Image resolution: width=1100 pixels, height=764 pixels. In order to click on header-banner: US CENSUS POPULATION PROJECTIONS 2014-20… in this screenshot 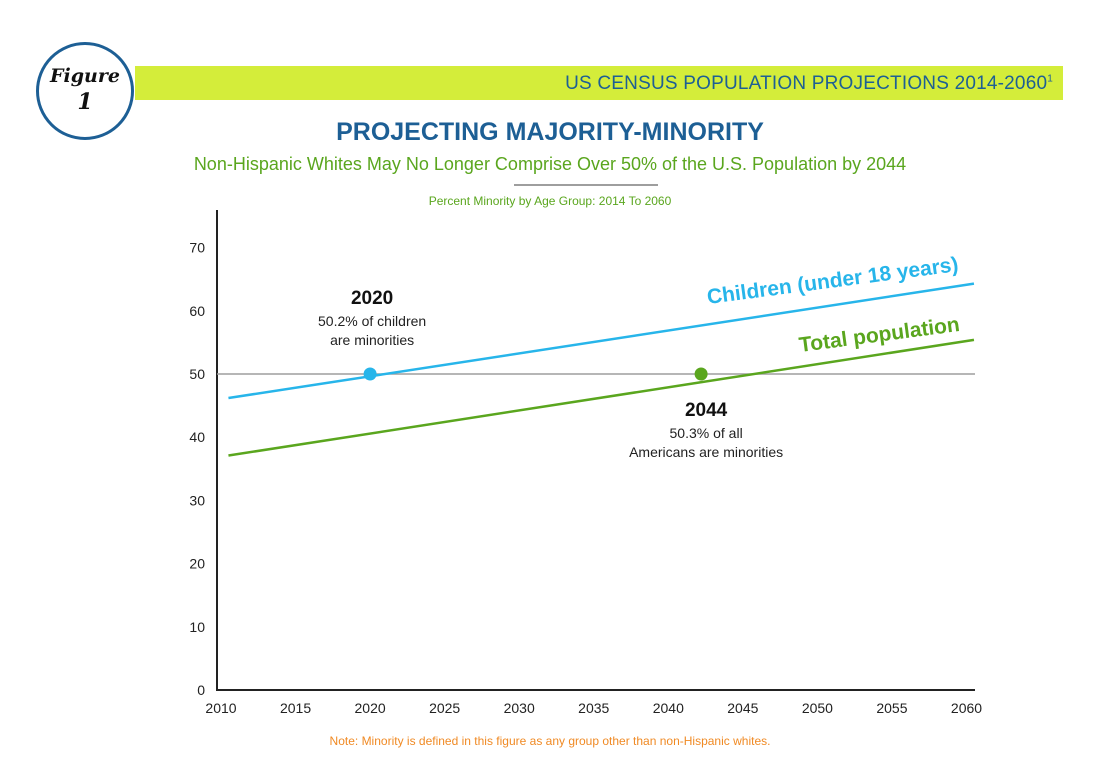, I will do `click(599, 83)`.